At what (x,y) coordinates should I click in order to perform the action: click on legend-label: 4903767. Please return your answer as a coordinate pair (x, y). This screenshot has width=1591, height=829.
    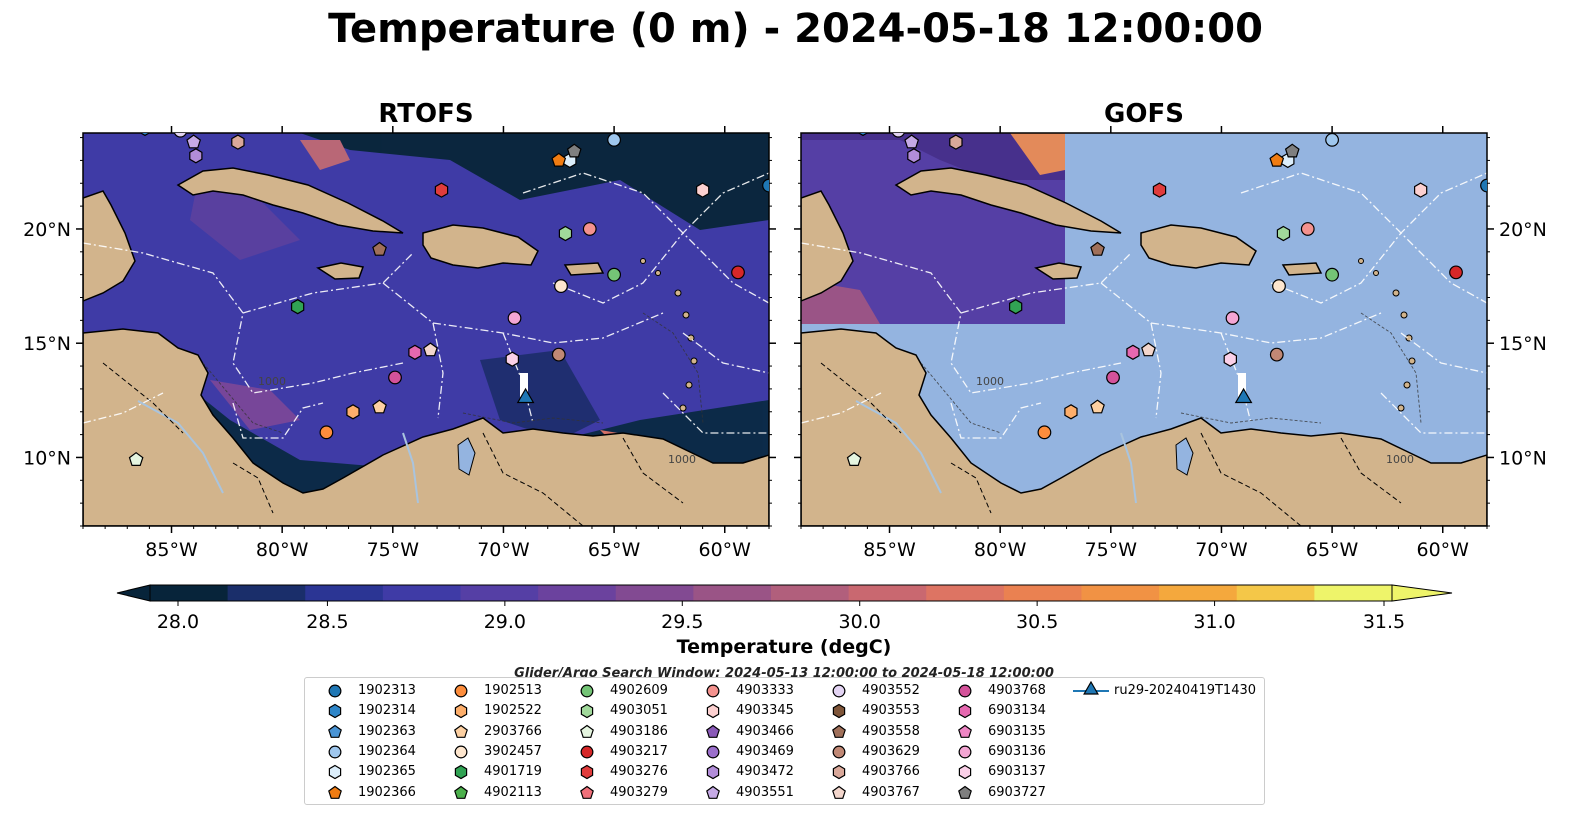
    Looking at the image, I should click on (891, 792).